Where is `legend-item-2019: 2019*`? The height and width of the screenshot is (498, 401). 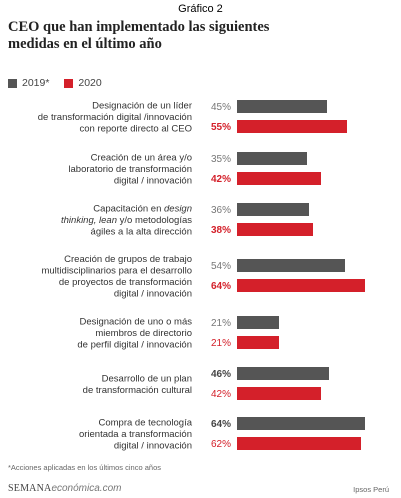 legend-item-2019: 2019* is located at coordinates (28, 83).